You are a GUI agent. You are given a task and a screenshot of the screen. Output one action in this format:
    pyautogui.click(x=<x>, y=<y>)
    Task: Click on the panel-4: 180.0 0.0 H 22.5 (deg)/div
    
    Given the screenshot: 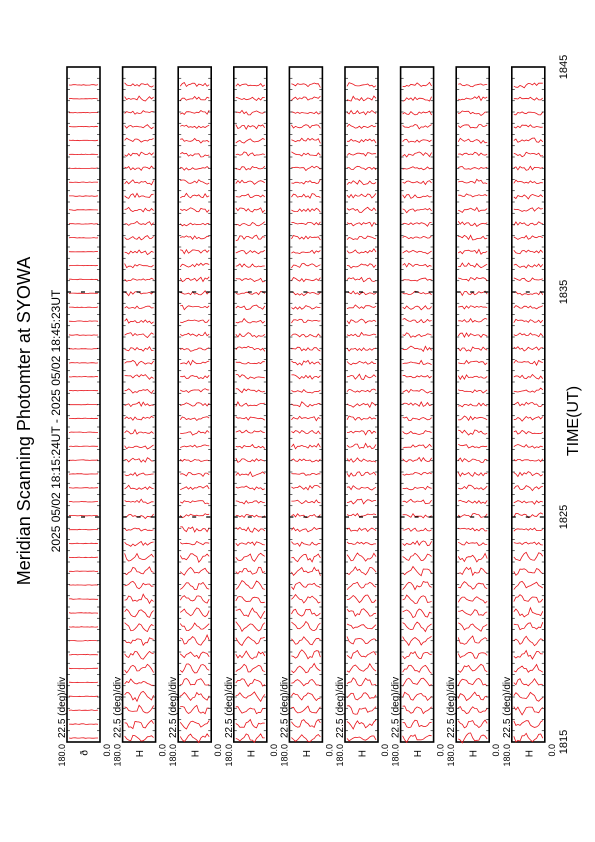 What is the action you would take?
    pyautogui.click(x=251, y=416)
    